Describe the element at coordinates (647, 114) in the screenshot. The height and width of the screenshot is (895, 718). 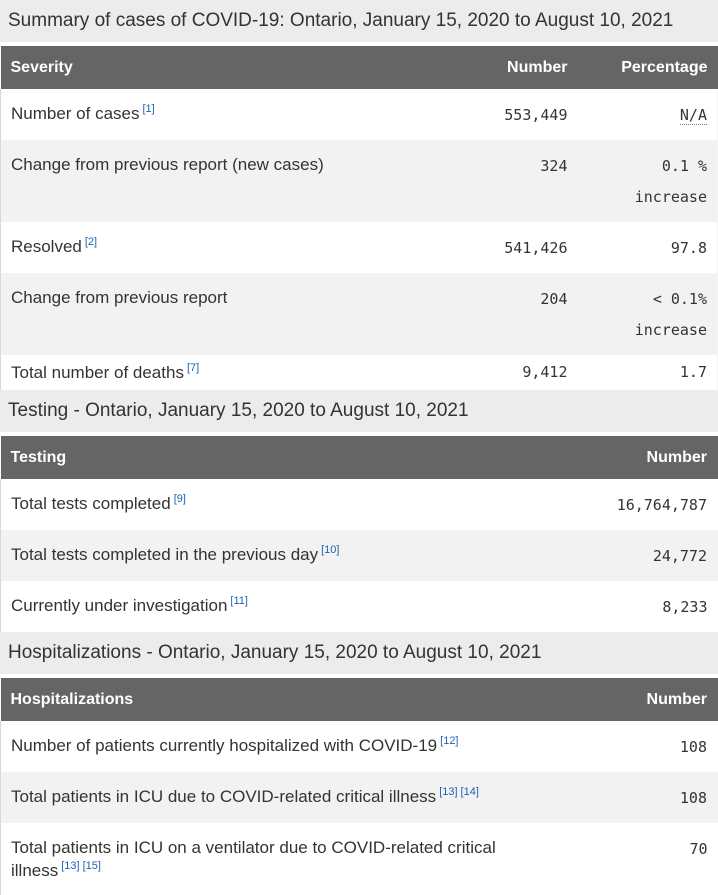
I see `row-percentage-value: N/A` at that location.